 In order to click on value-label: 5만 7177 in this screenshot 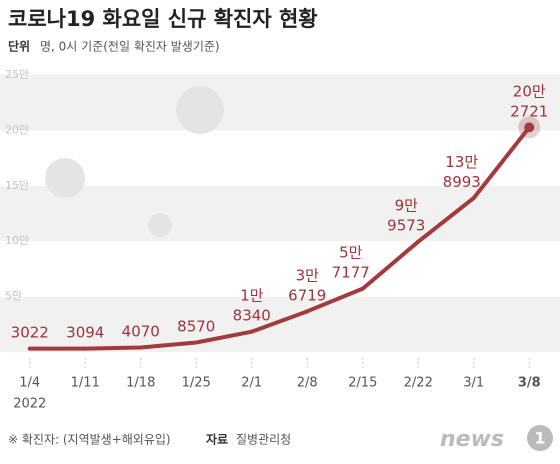, I will do `click(351, 262)`.